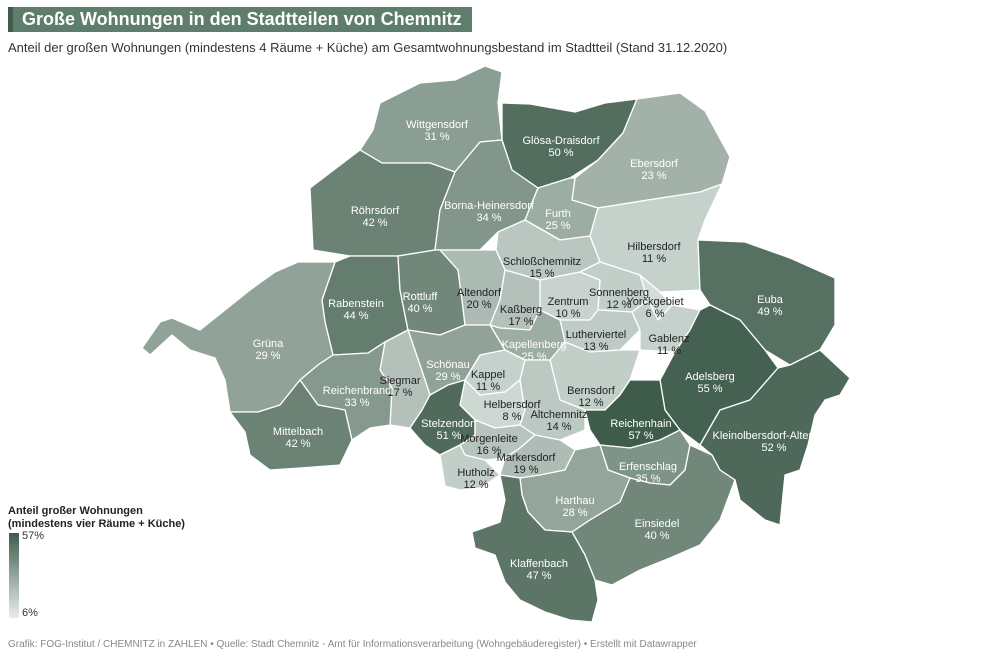 Image resolution: width=990 pixels, height=660 pixels. What do you see at coordinates (539, 564) in the screenshot?
I see `district-name-klaffenbach: Klaffenbach` at bounding box center [539, 564].